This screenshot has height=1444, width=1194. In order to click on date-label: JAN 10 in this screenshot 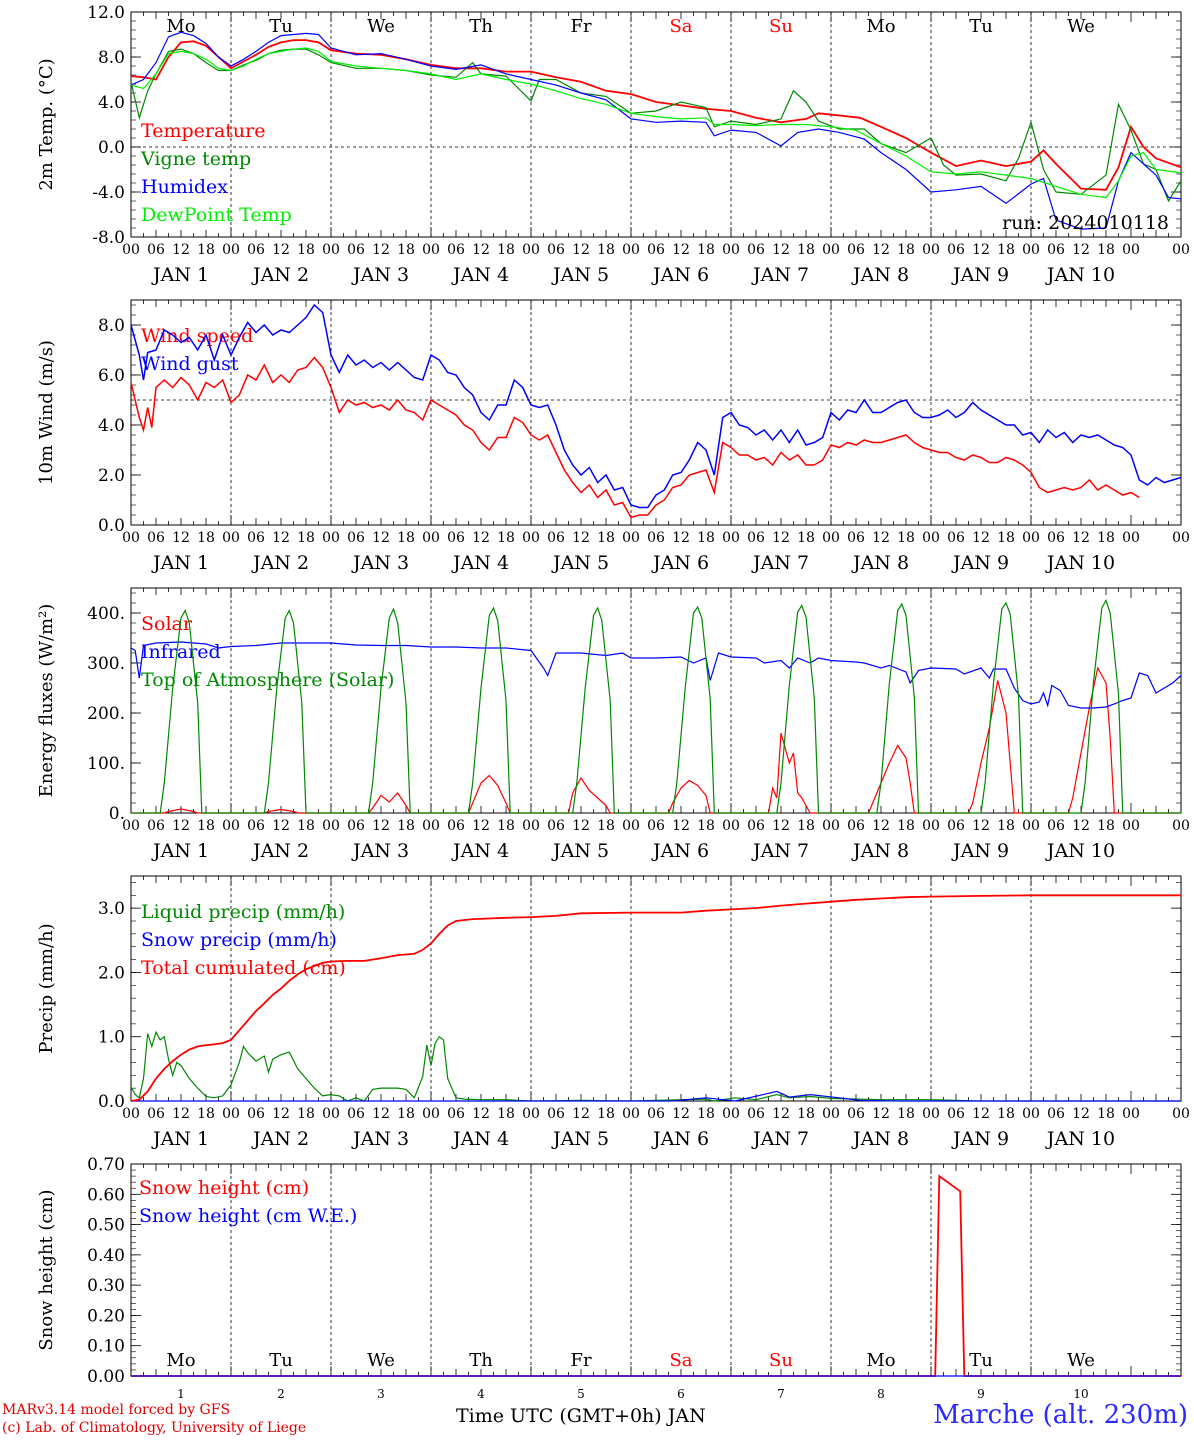, I will do `click(1080, 563)`.